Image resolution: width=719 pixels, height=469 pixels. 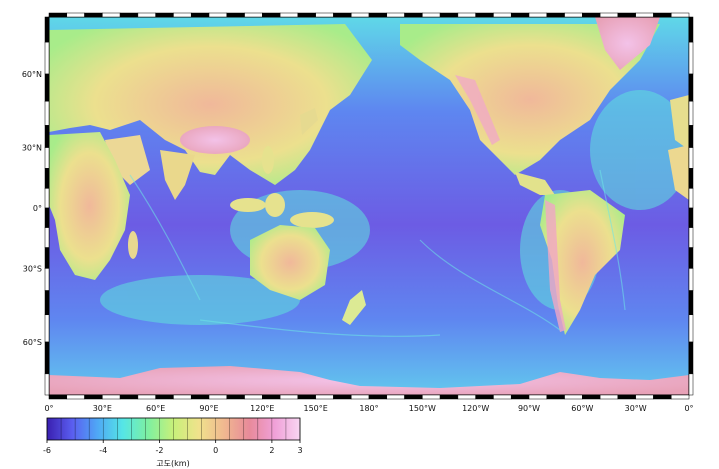 I want to click on colorbar-labels: -6 -4 -2 0 2 3, so click(x=173, y=450).